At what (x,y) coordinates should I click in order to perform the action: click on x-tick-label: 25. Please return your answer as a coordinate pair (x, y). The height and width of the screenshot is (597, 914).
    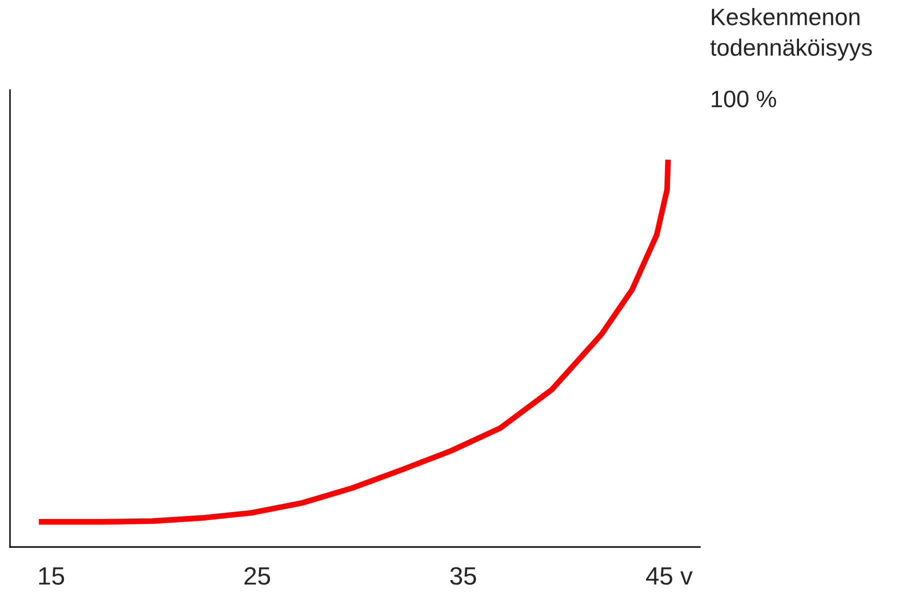
    Looking at the image, I should click on (257, 576).